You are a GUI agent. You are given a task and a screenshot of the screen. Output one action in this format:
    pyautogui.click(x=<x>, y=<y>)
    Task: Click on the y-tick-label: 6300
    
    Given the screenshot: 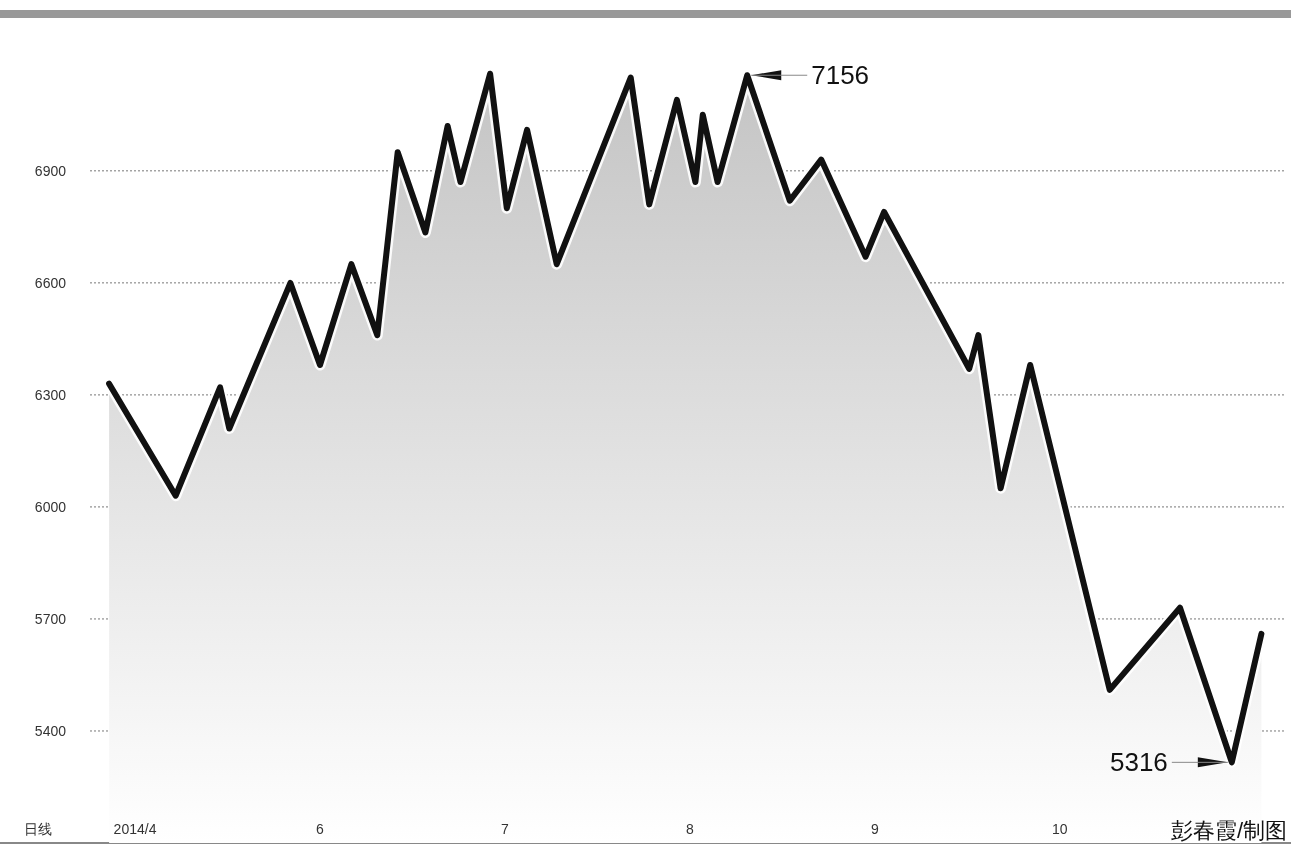 What is the action you would take?
    pyautogui.click(x=50, y=394)
    